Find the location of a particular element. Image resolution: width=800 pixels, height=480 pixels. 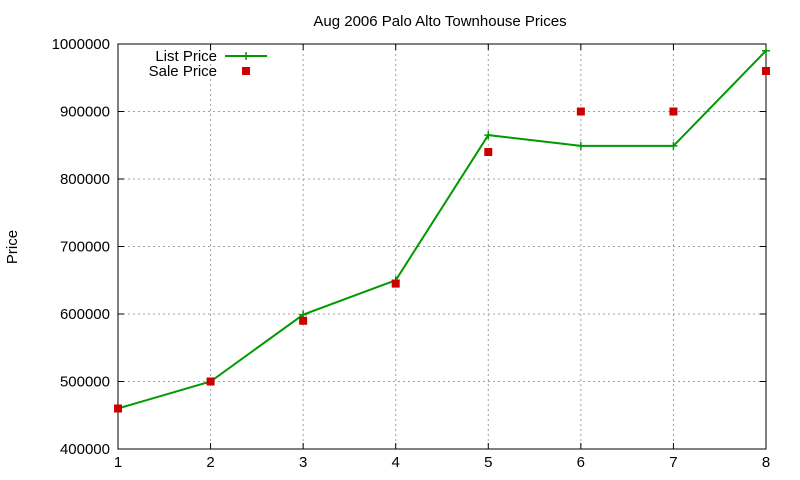

legend-label-list-price: List Price is located at coordinates (186, 56).